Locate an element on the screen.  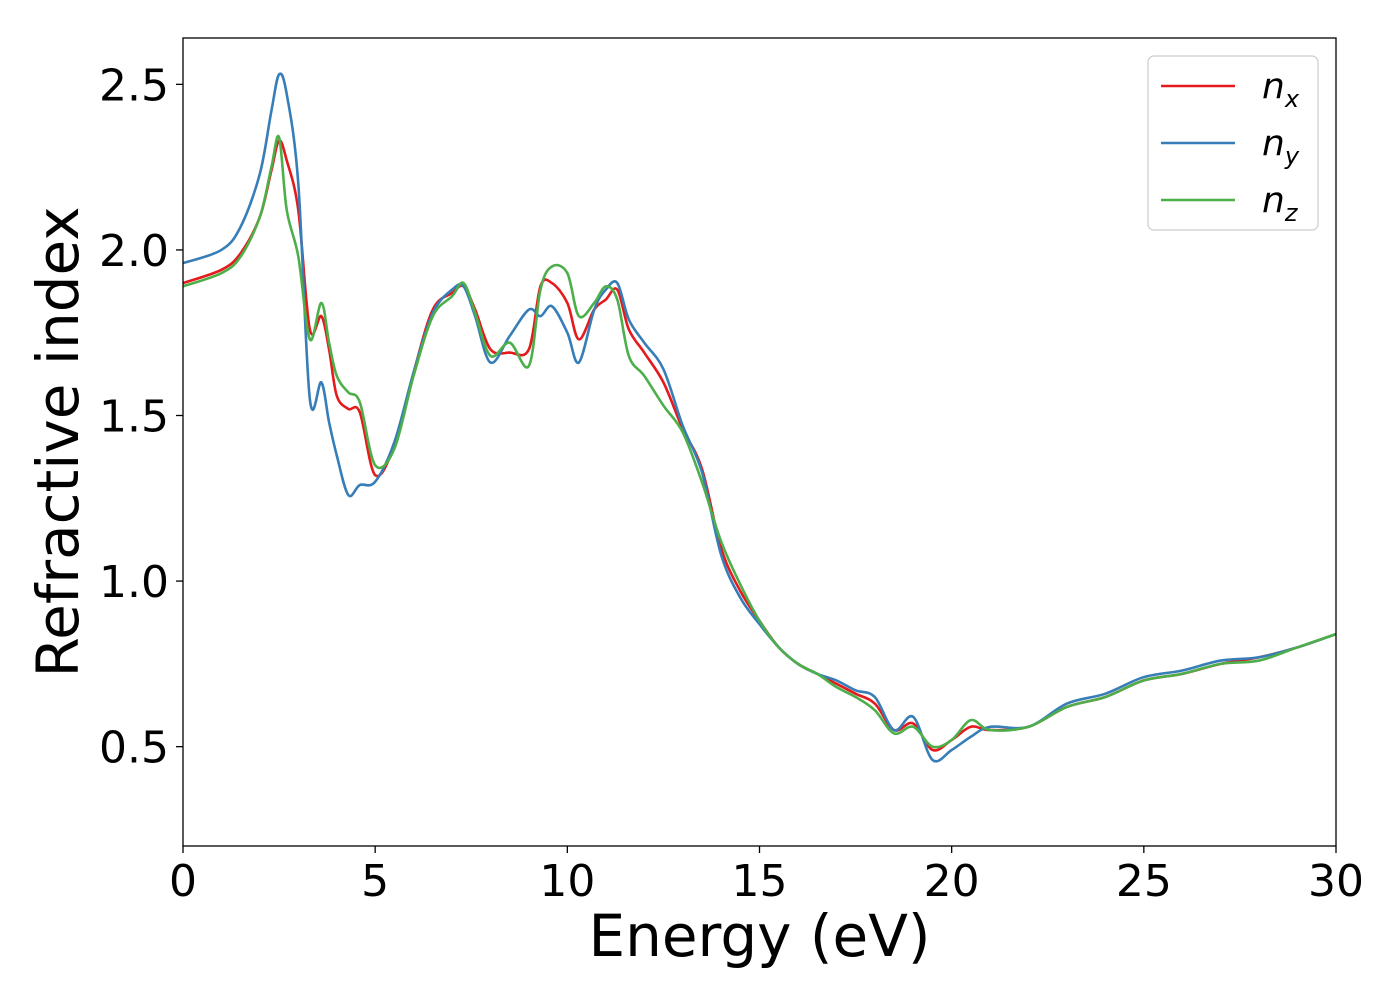
x-axis: 0 5 10 15 20 25 30 is located at coordinates (766, 876).